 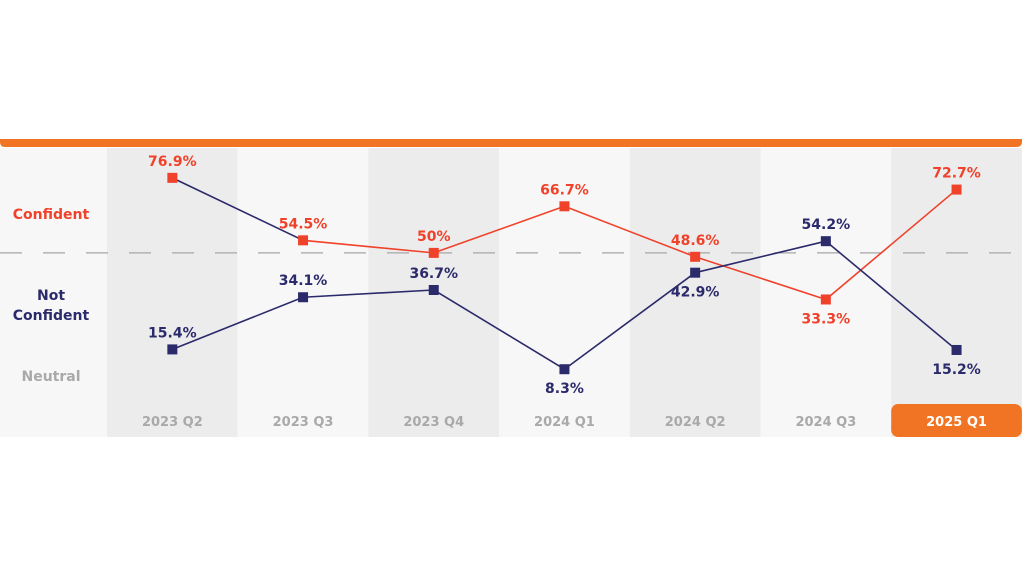 What do you see at coordinates (303, 224) in the screenshot?
I see `confident-data-label: 54.5%` at bounding box center [303, 224].